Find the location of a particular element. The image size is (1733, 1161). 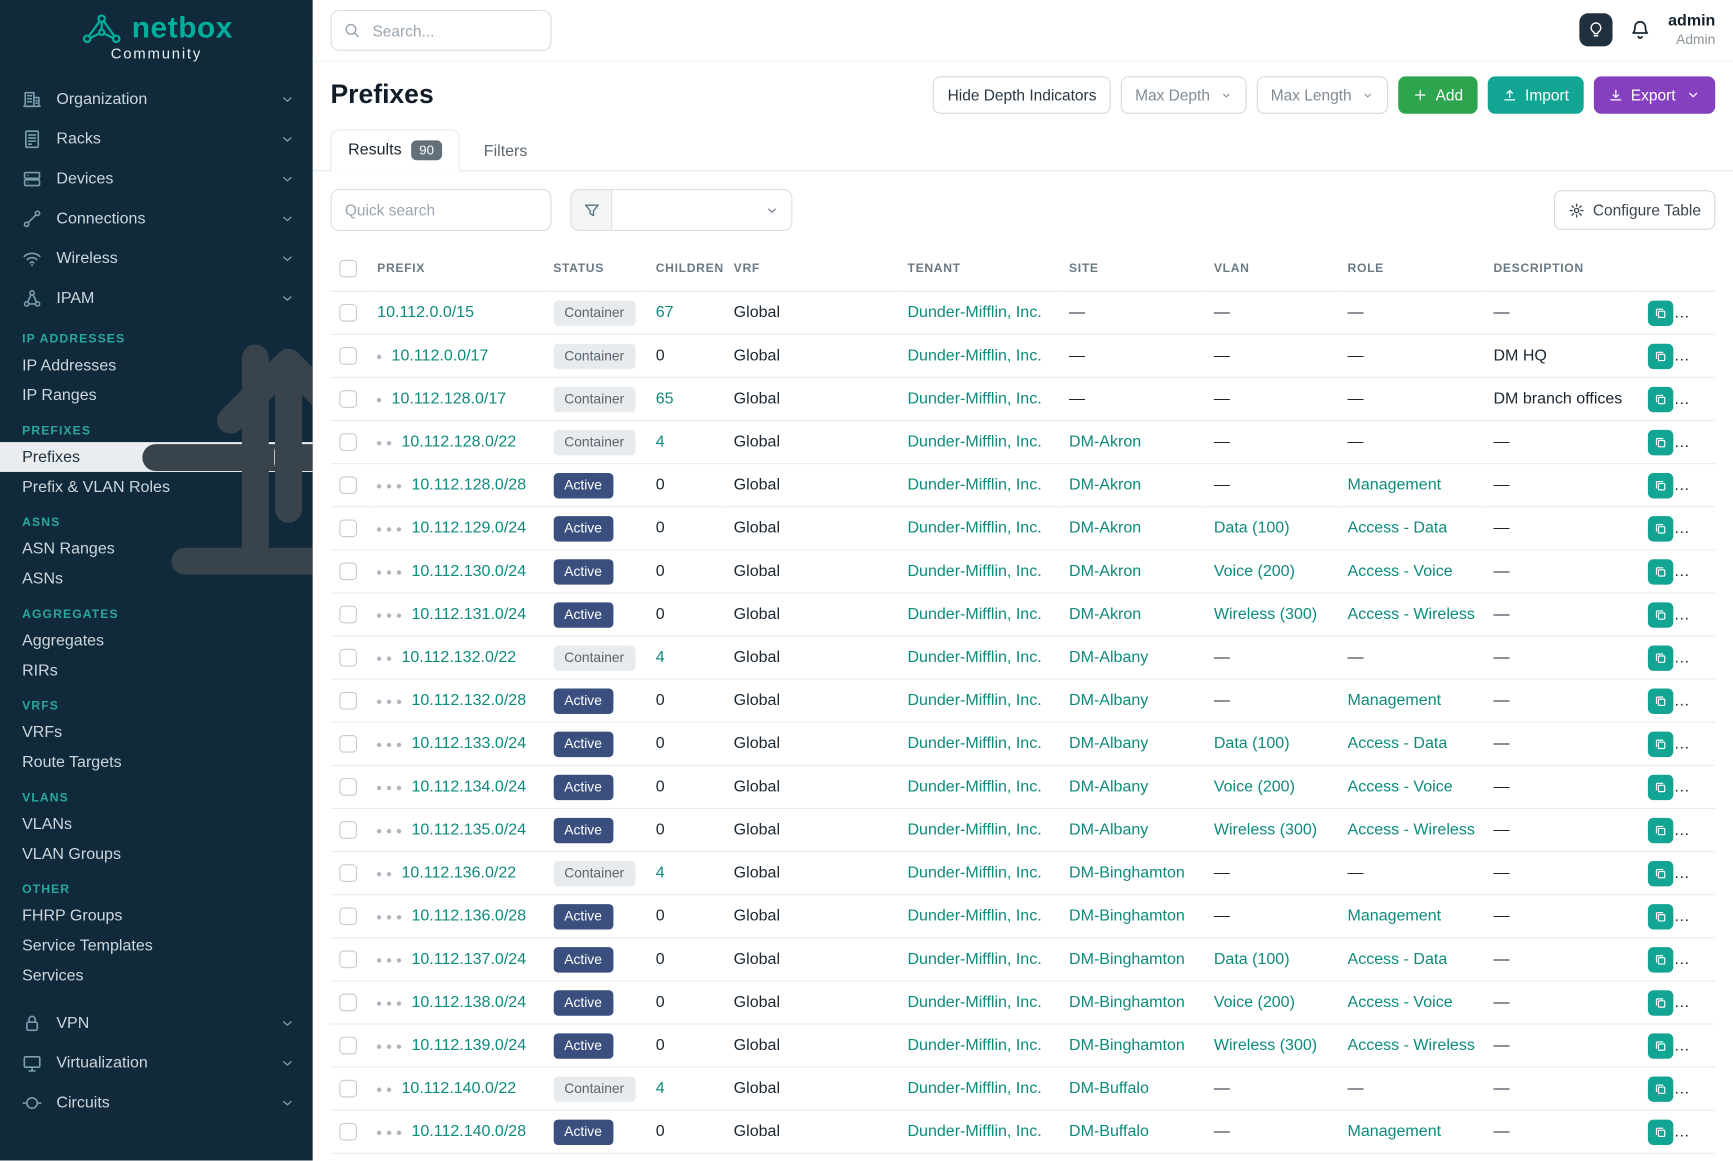

site-link: DM-Buffalo is located at coordinates (1109, 1132).